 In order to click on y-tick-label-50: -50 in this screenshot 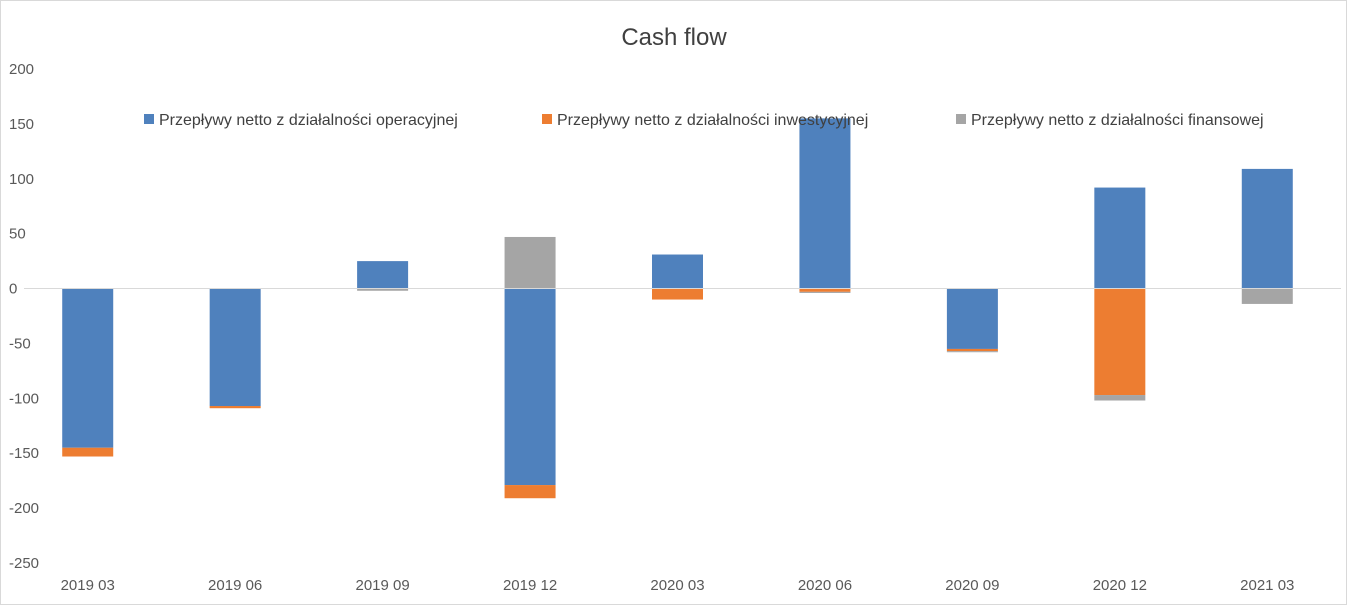, I will do `click(20, 343)`.